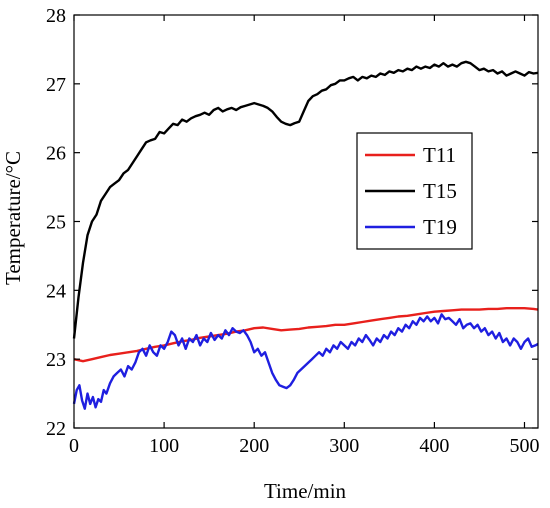 The image size is (550, 508). What do you see at coordinates (74, 446) in the screenshot?
I see `x-tick-label: 0` at bounding box center [74, 446].